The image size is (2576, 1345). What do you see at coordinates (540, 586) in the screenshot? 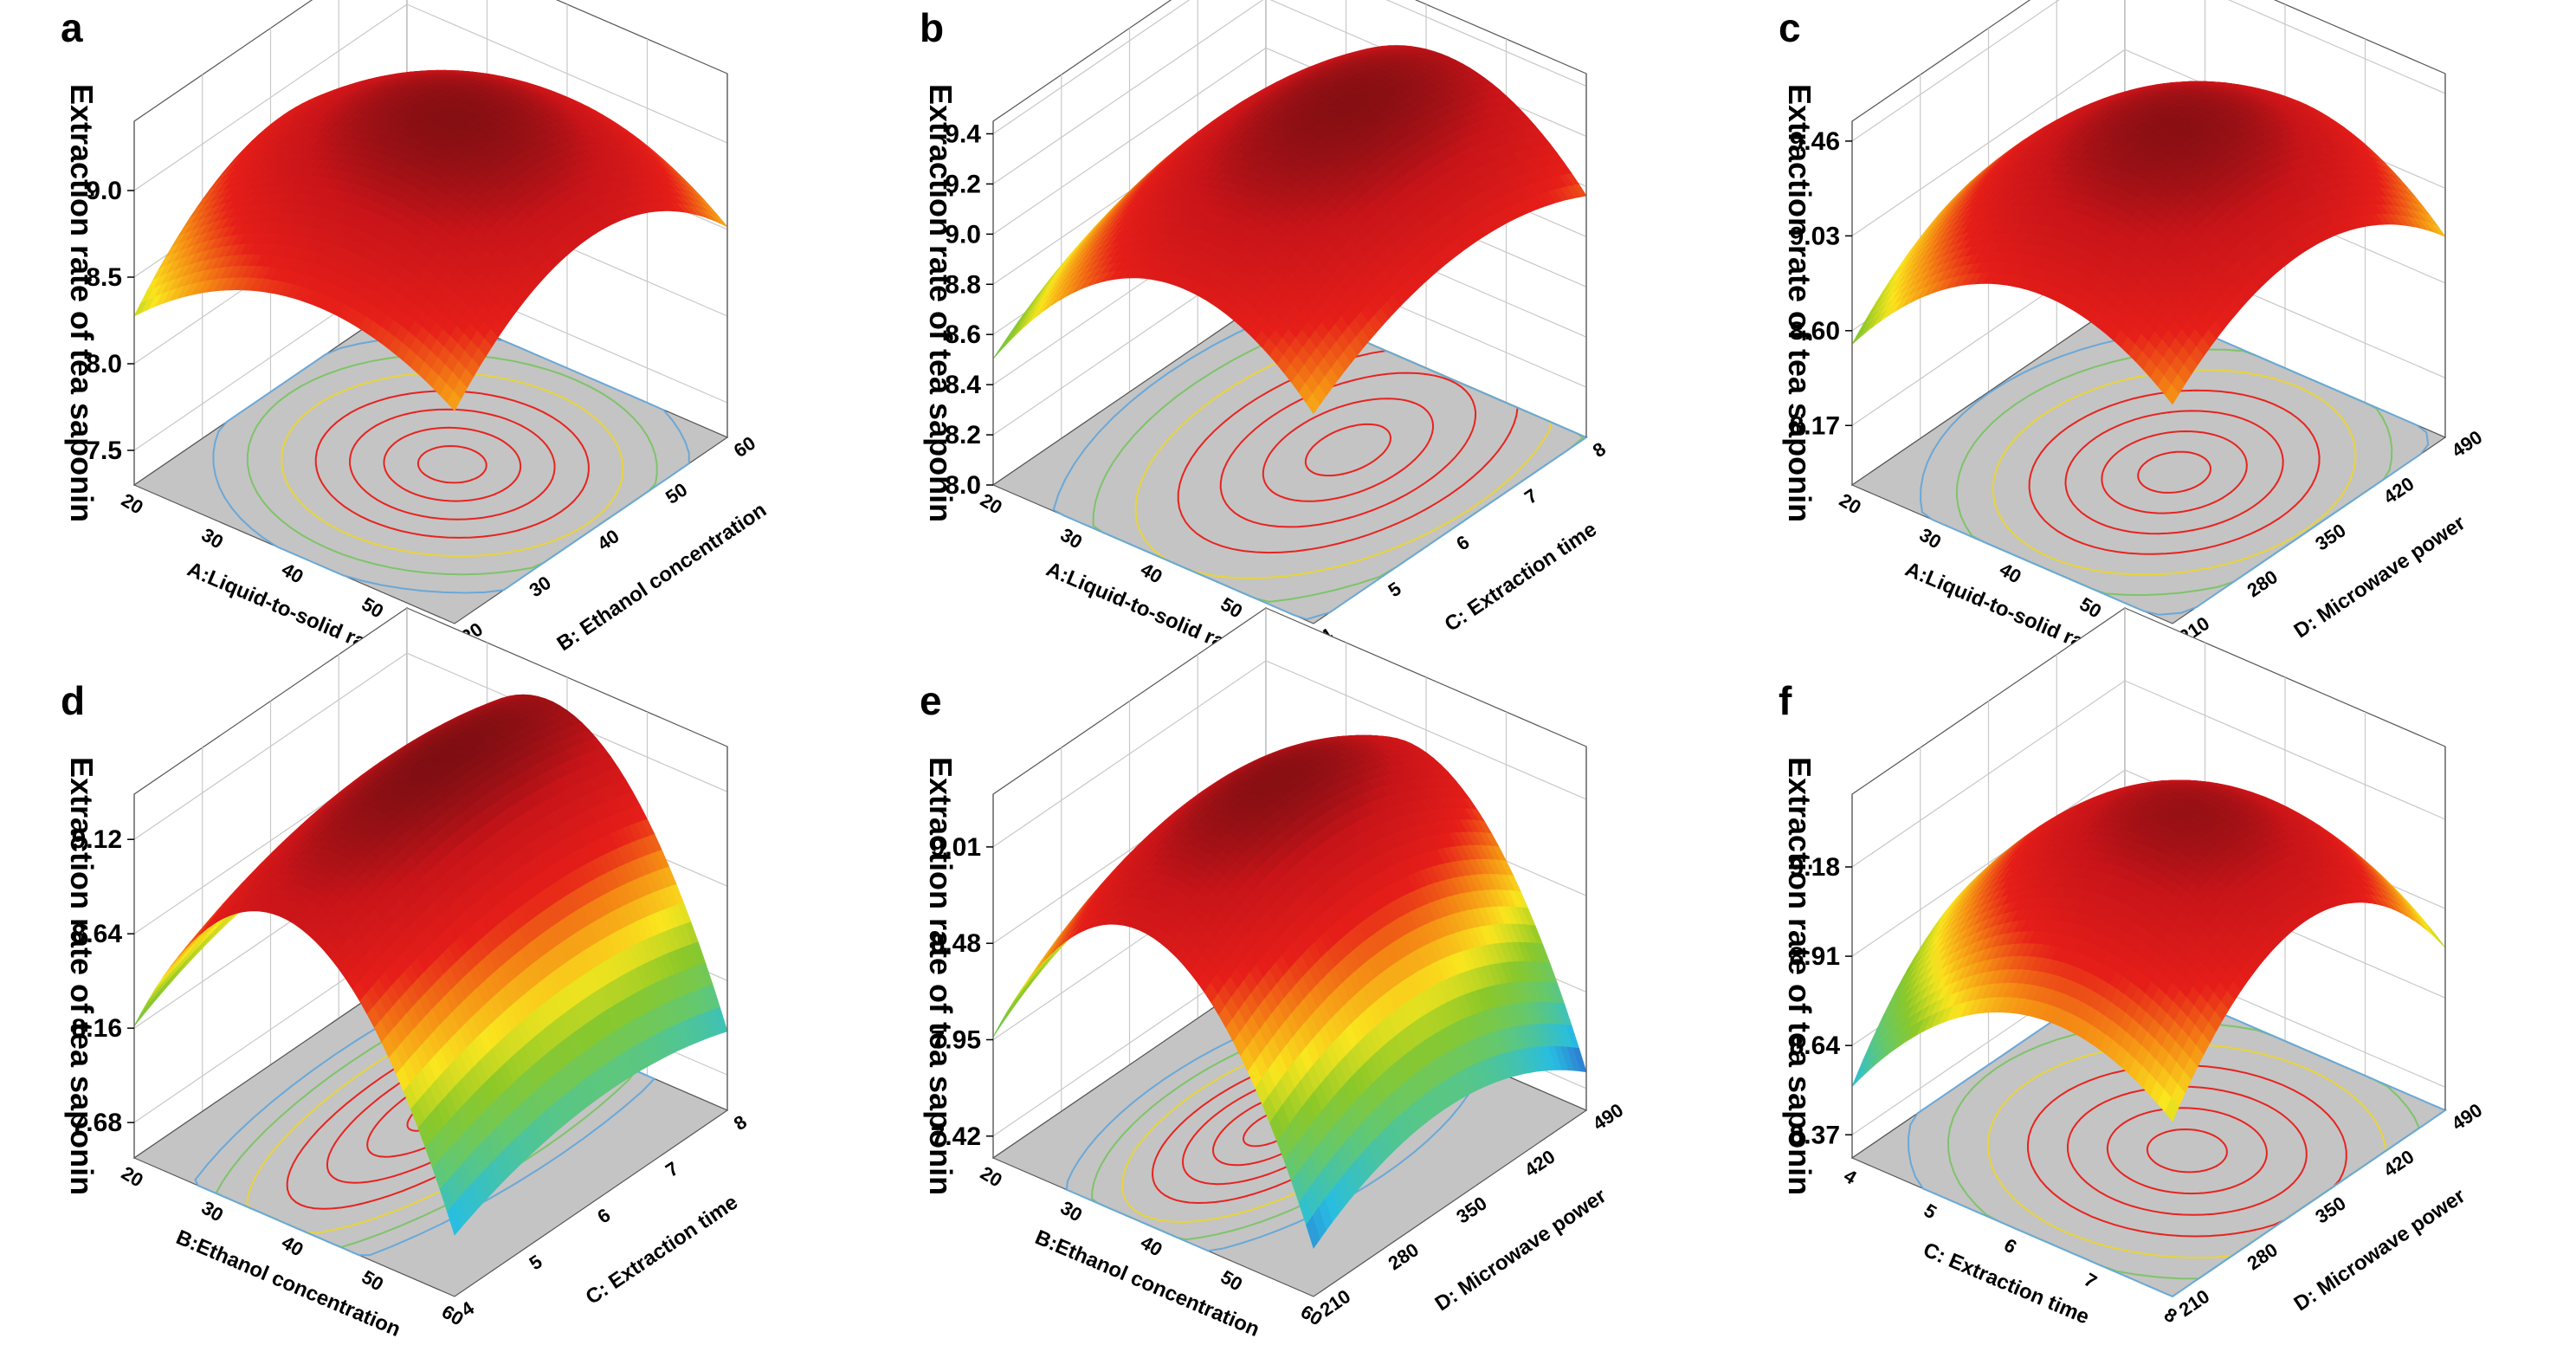
I see `y-tick-label: 30` at bounding box center [540, 586].